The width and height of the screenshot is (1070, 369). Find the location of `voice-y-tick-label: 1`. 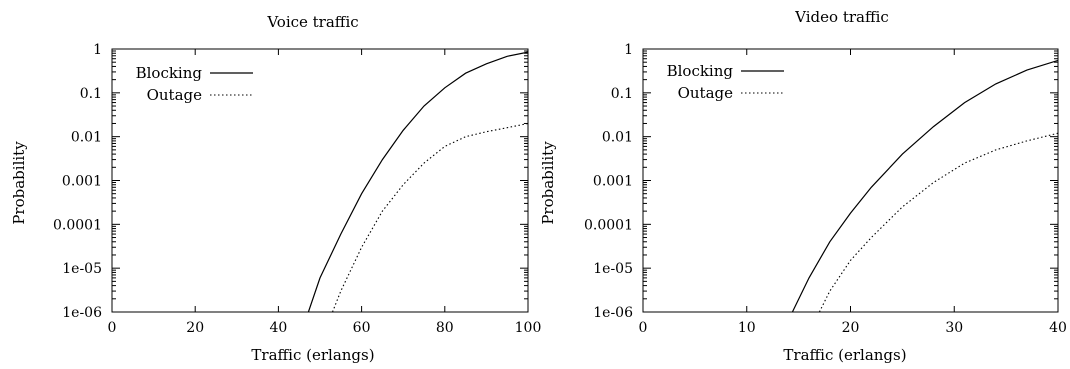

voice-y-tick-label: 1 is located at coordinates (97, 50).